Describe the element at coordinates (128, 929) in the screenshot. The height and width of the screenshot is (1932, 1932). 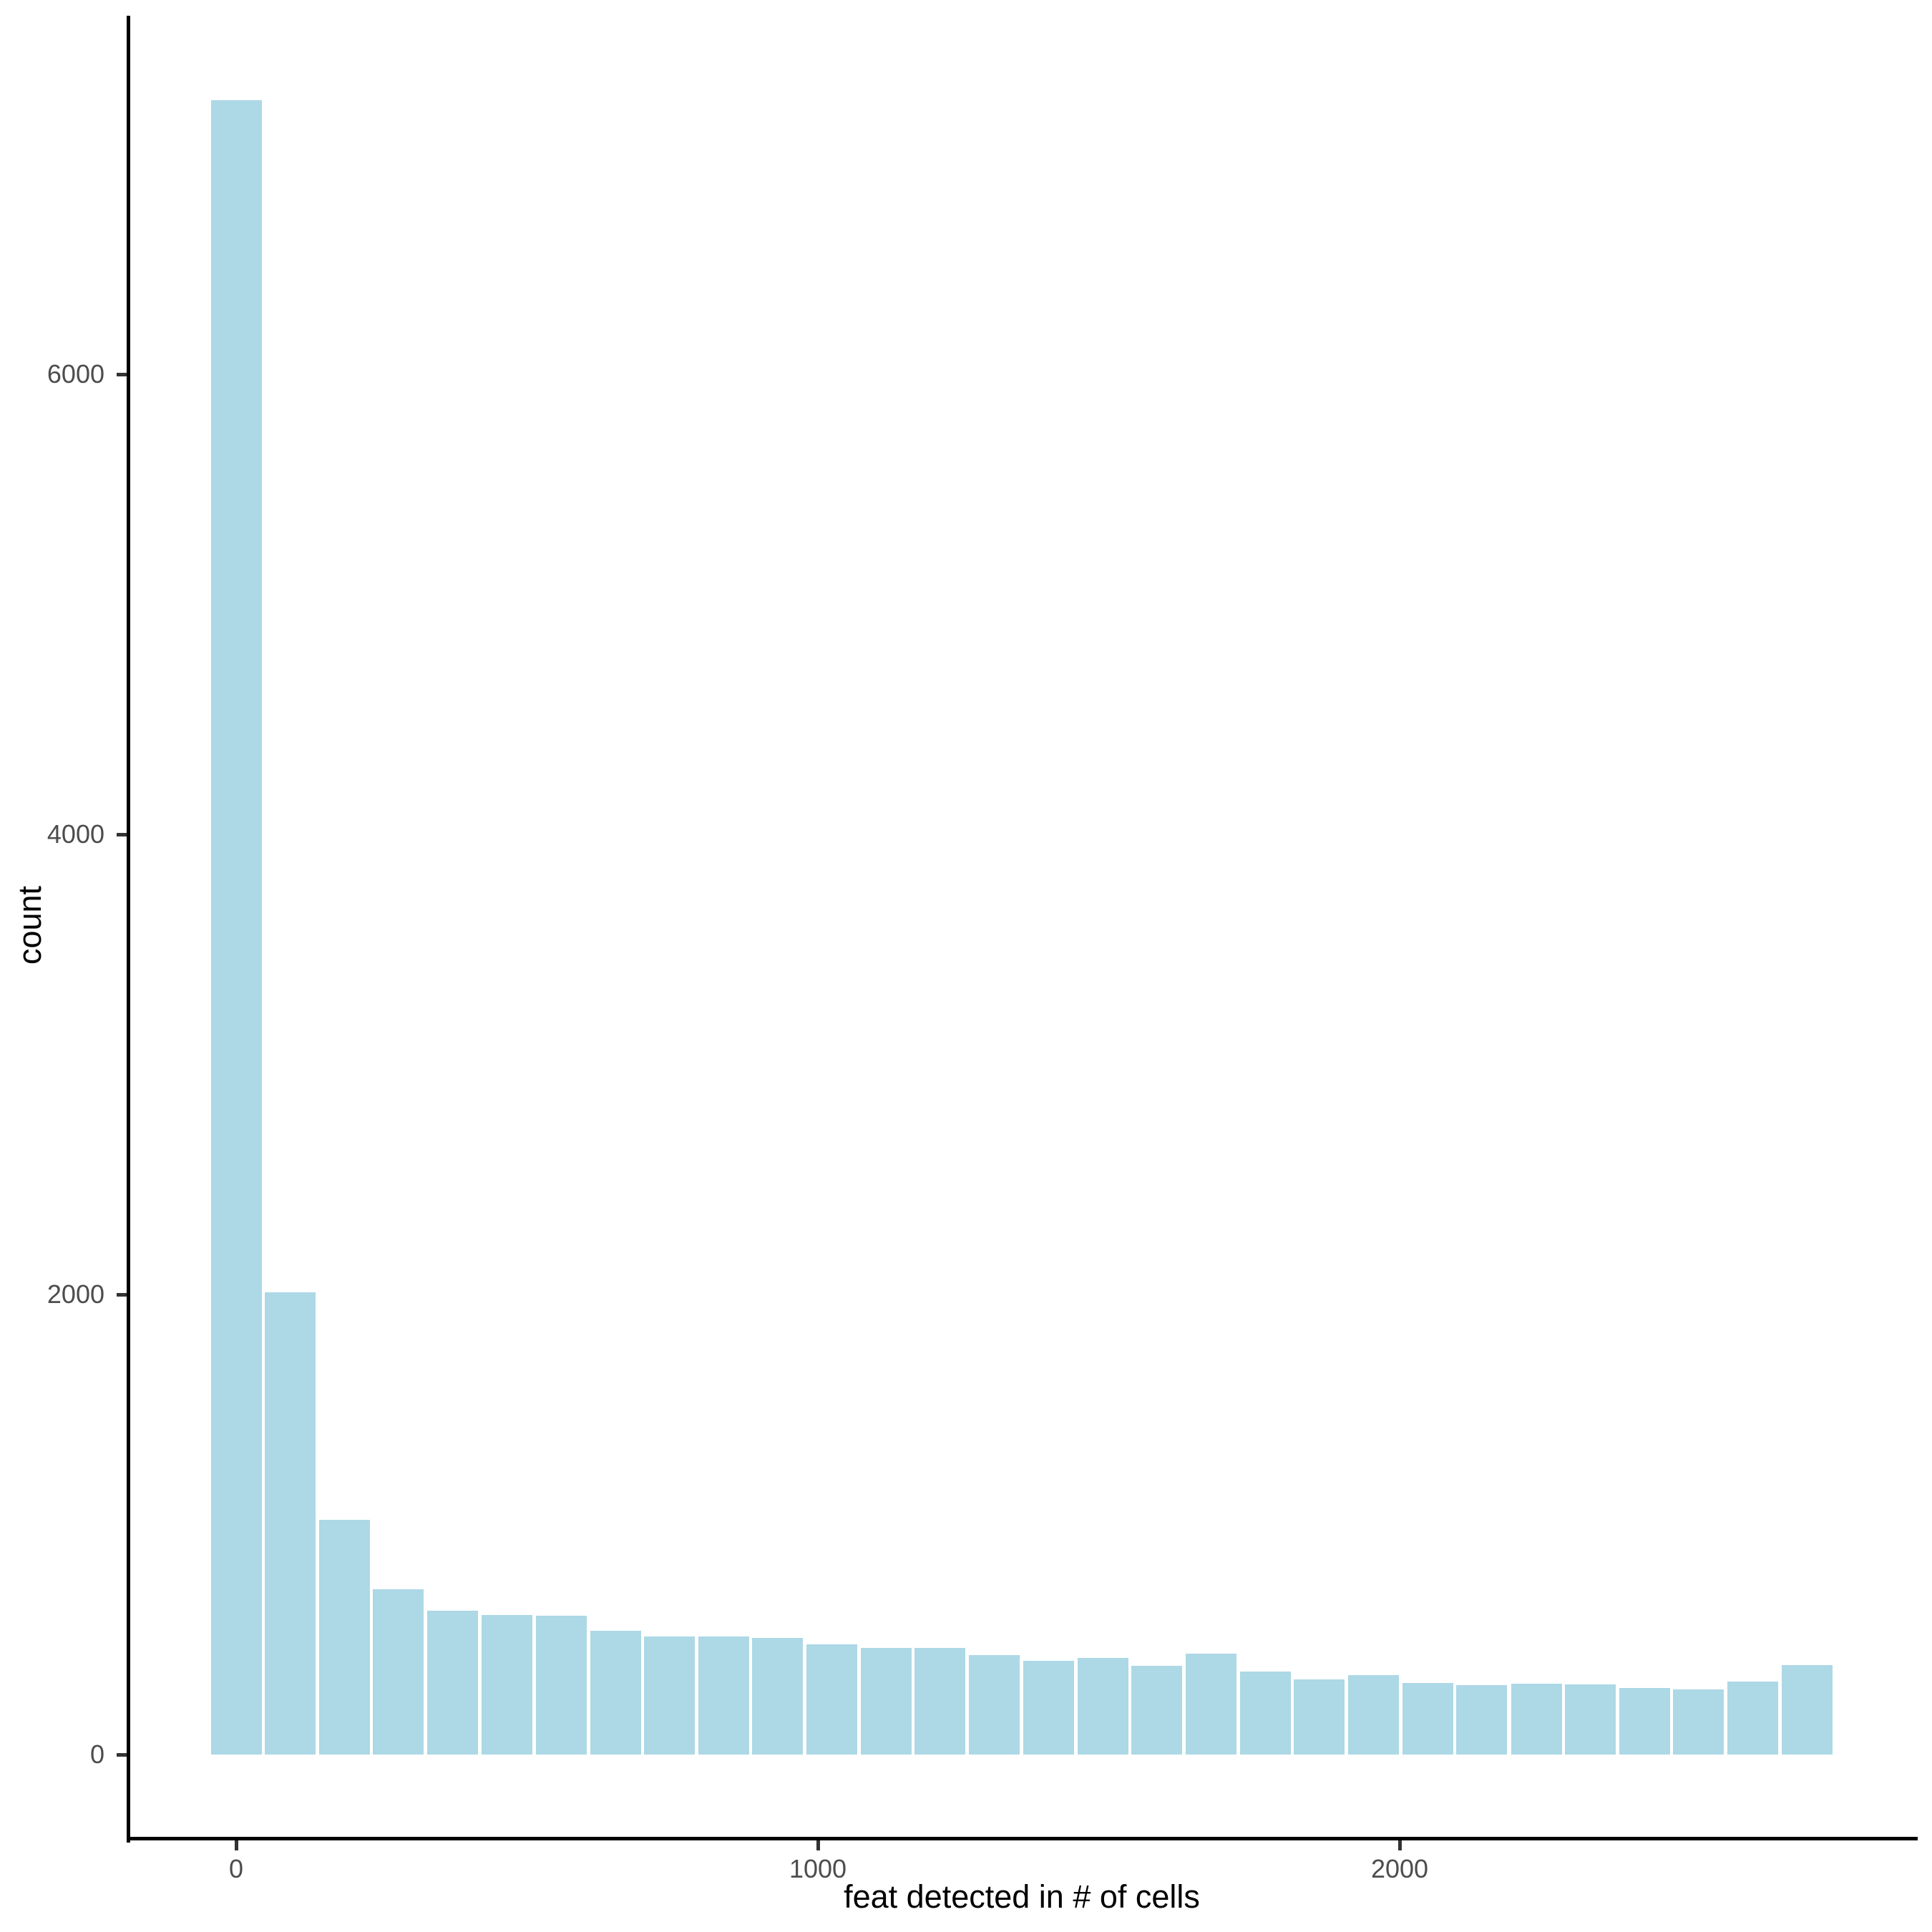
I see `y-axis-line` at that location.